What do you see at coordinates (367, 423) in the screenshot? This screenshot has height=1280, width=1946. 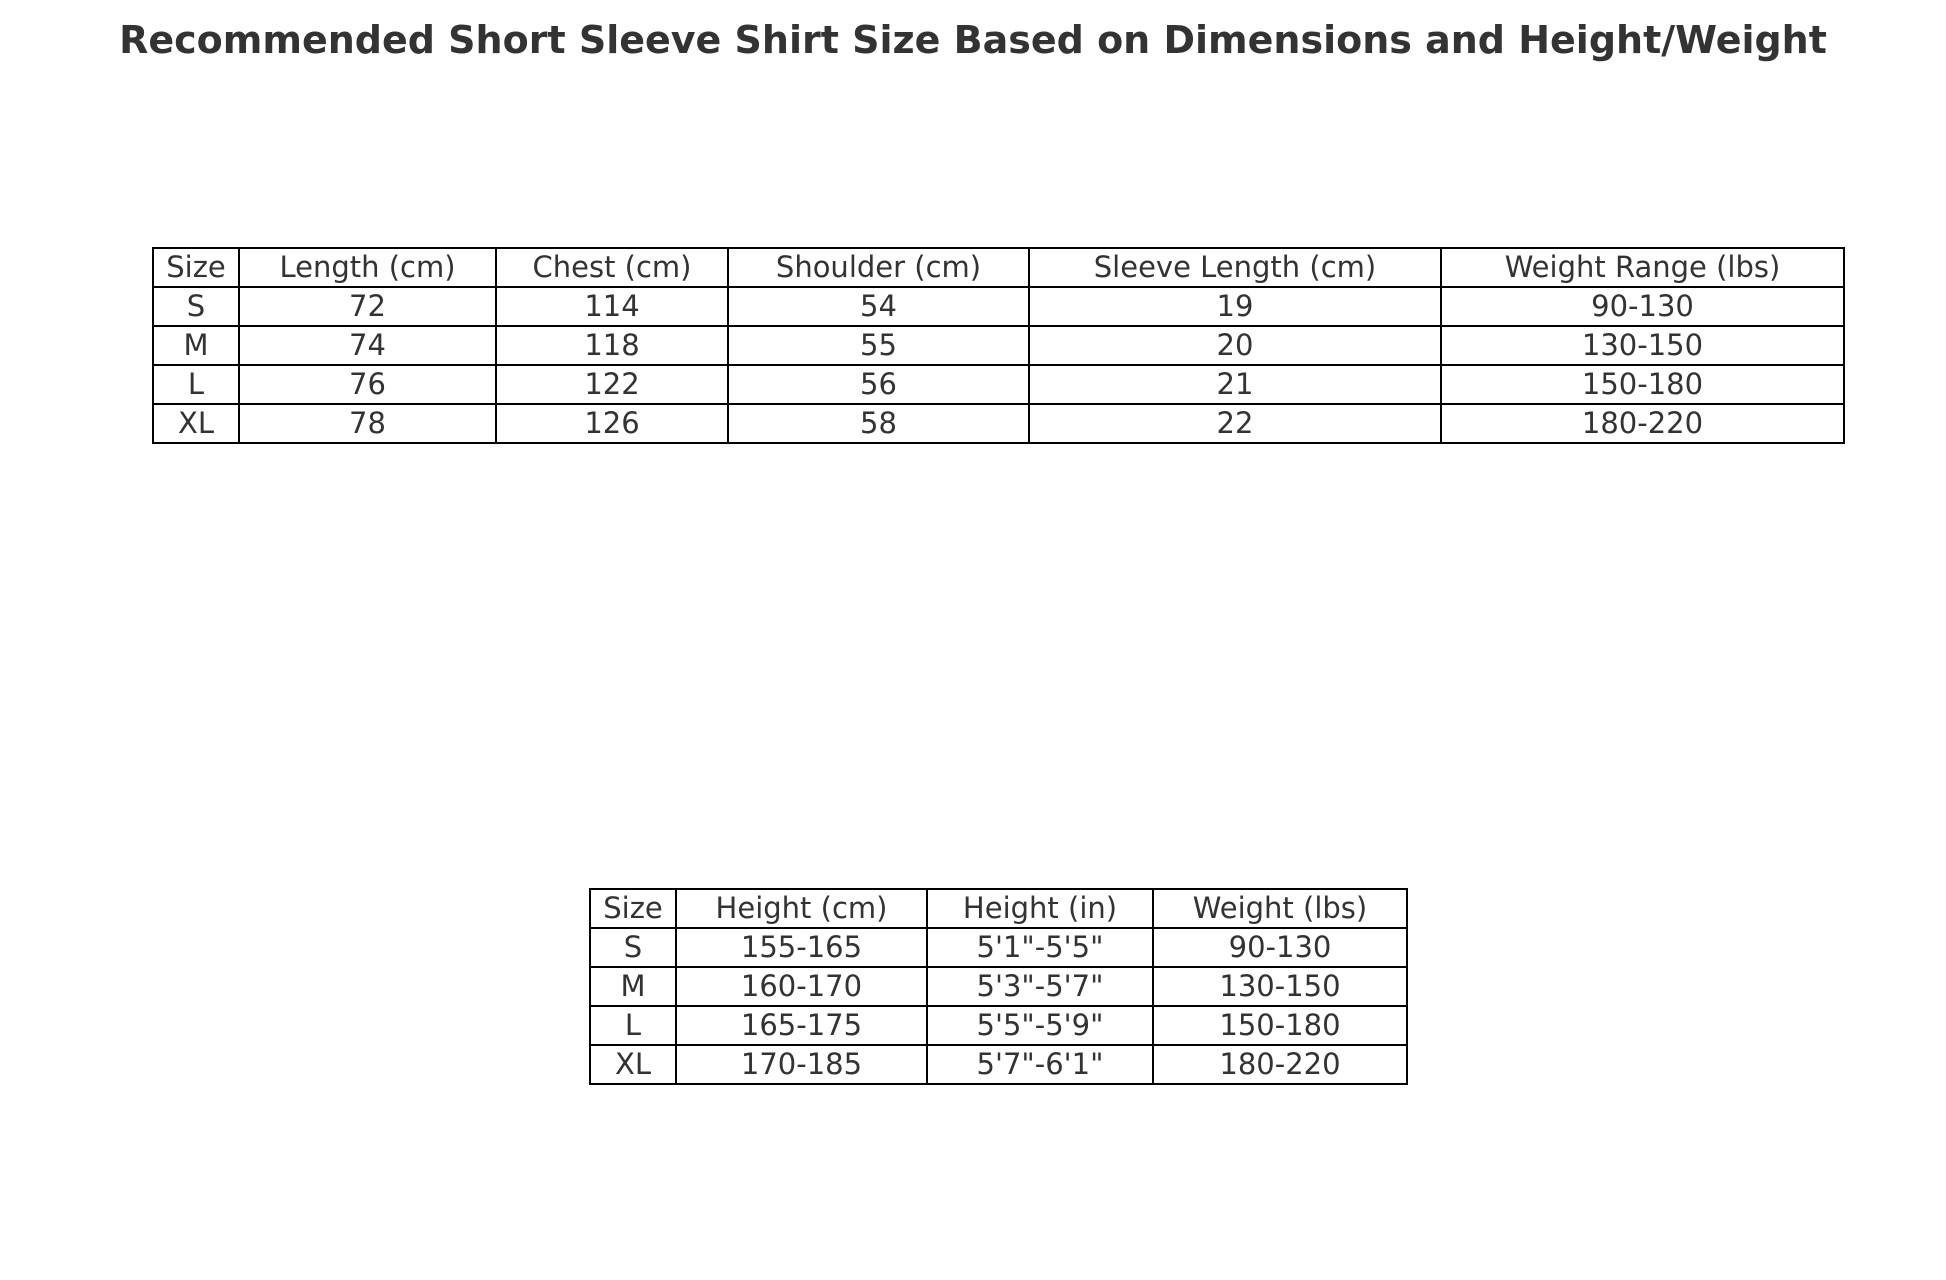 I see `table-cell: 78` at bounding box center [367, 423].